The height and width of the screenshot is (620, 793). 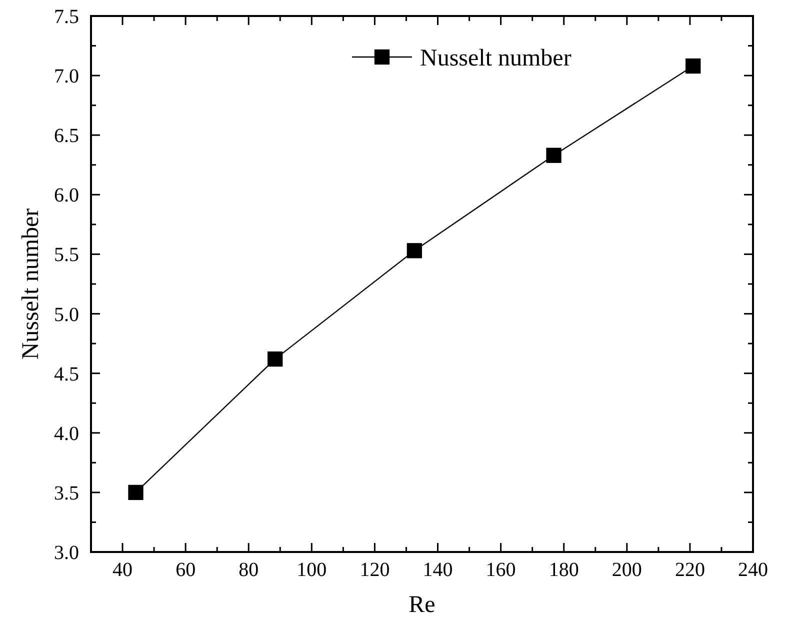 What do you see at coordinates (186, 570) in the screenshot?
I see `x-tick-label: 60` at bounding box center [186, 570].